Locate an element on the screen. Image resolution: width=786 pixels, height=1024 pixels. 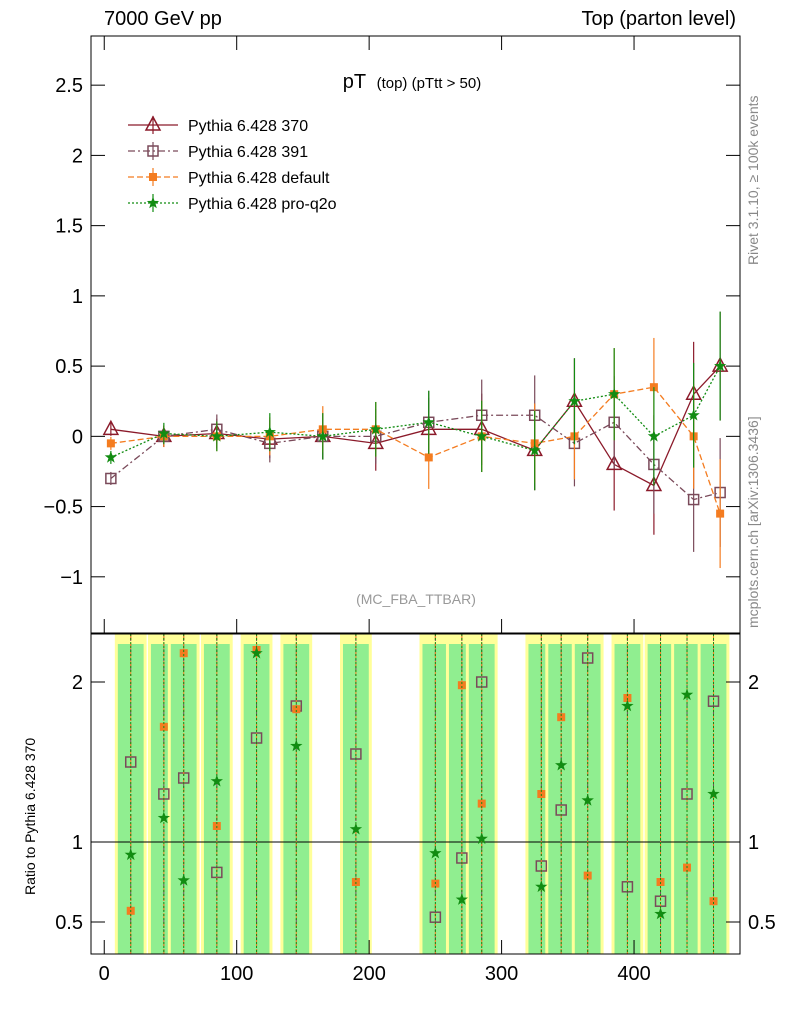
plot-title: pT (top) (pTtt > 50) is located at coordinates (412, 82).